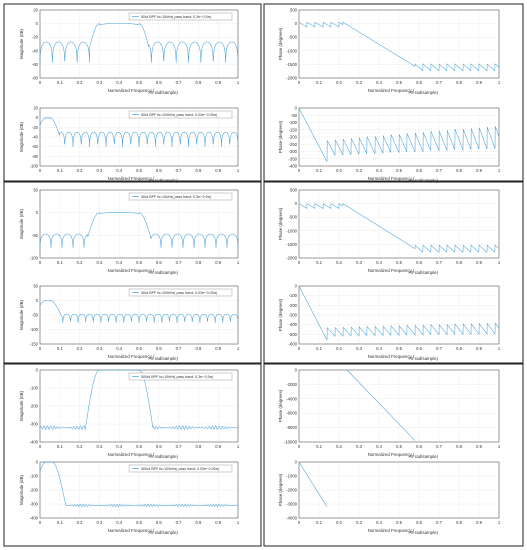 The image size is (527, 550). Describe the element at coordinates (35, 37) in the screenshot. I see `y-tick-label: -20` at that location.